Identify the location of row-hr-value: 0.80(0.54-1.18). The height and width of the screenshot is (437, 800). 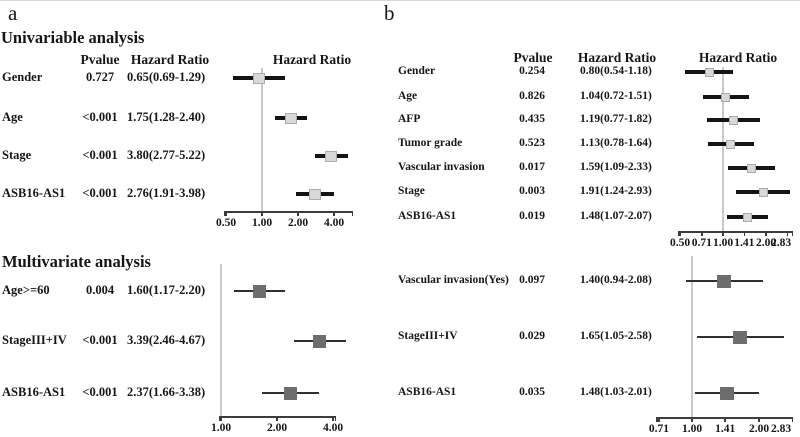
(616, 71).